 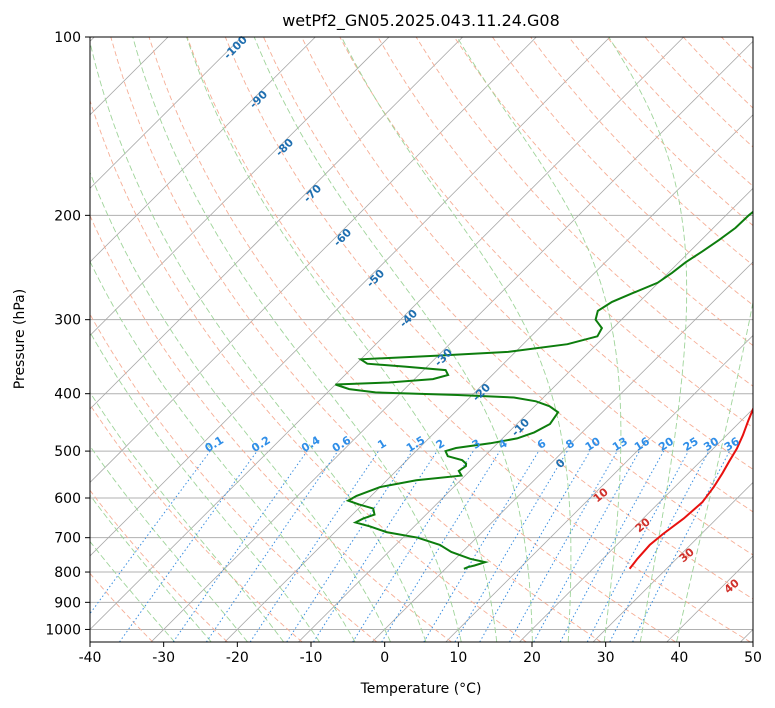 I want to click on x-tick-label: 0, so click(x=384, y=658).